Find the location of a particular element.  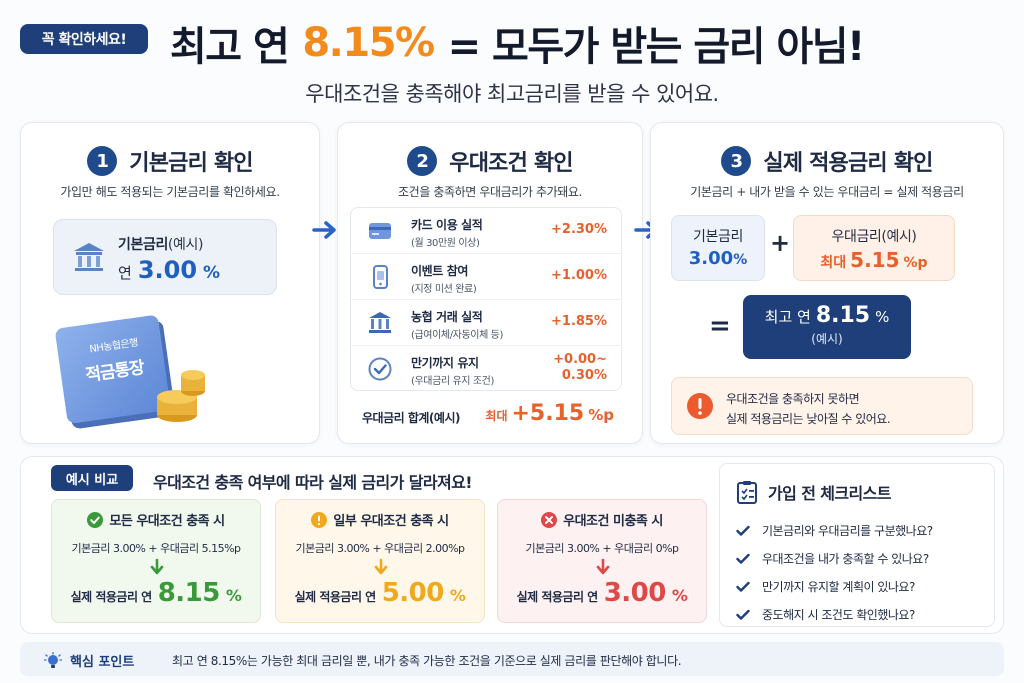

base-rate-summary-label: 기본금리 is located at coordinates (718, 237).